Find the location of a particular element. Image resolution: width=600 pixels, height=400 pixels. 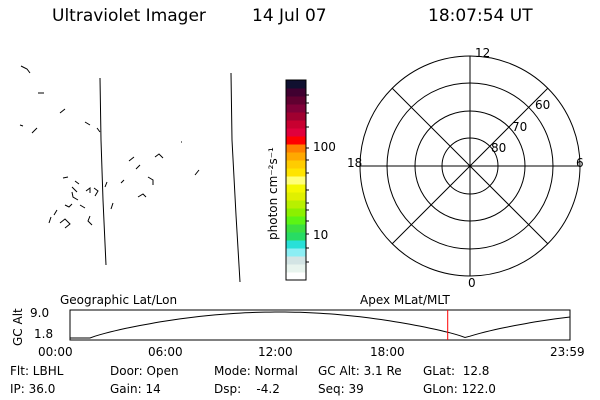

timeline-ymin: 1.8 is located at coordinates (44, 334).